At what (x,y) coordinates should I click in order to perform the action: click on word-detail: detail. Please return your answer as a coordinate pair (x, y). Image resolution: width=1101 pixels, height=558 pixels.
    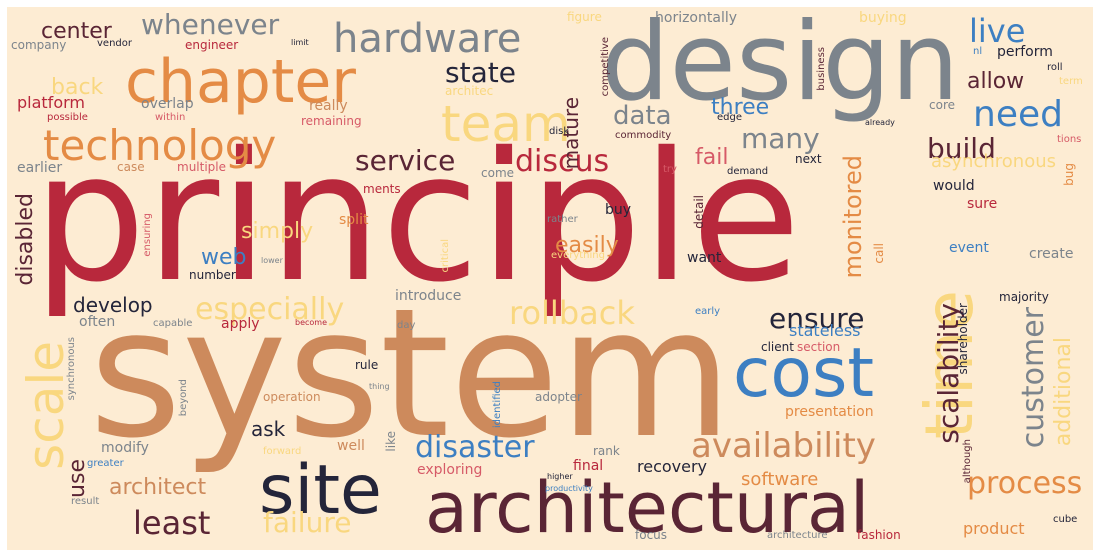
    Looking at the image, I should click on (699, 212).